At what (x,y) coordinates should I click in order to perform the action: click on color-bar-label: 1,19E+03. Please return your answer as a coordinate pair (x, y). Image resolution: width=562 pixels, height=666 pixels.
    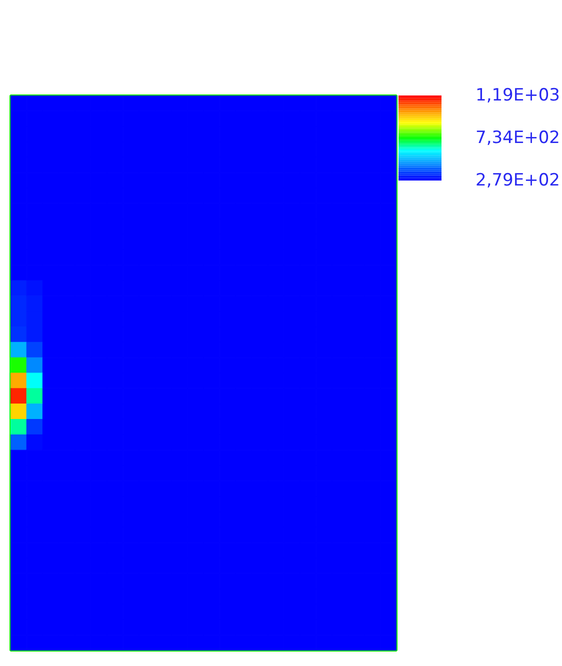
    Looking at the image, I should click on (518, 96).